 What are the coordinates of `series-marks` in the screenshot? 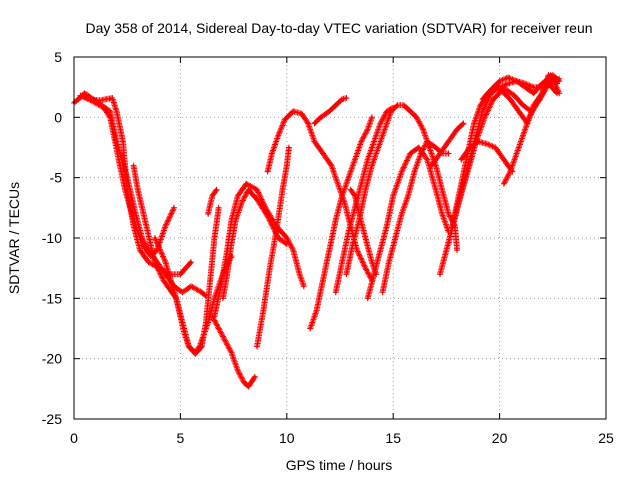 It's located at (273, 247).